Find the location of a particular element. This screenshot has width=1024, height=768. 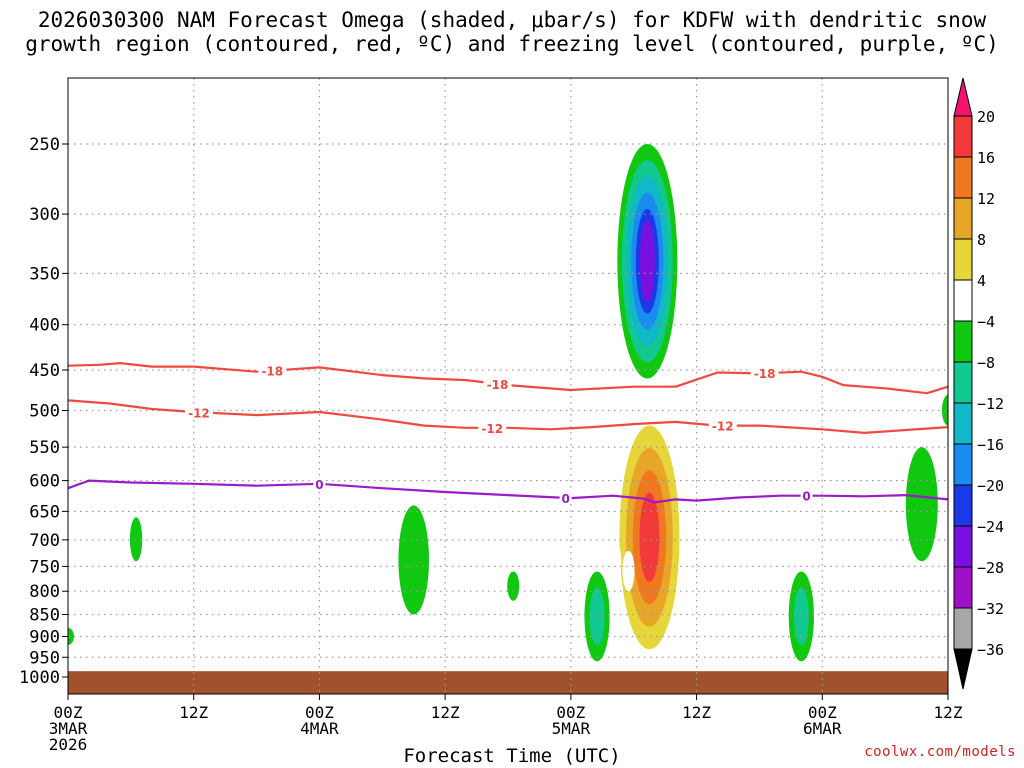

colorbar-tick-10: −20 is located at coordinates (990, 486).